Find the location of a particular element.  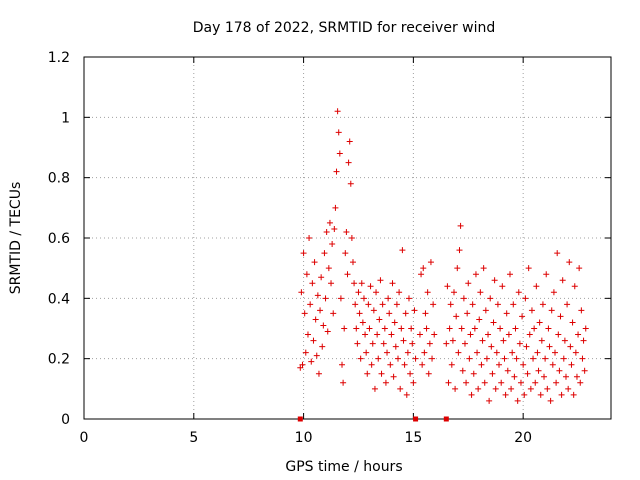

x-tick-label: 20 is located at coordinates (523, 438).